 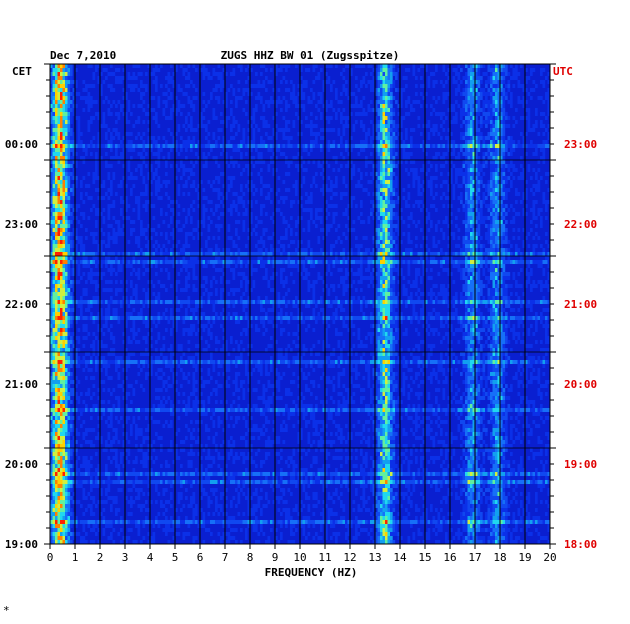 I want to click on corner-mark: *, so click(x=6, y=610).